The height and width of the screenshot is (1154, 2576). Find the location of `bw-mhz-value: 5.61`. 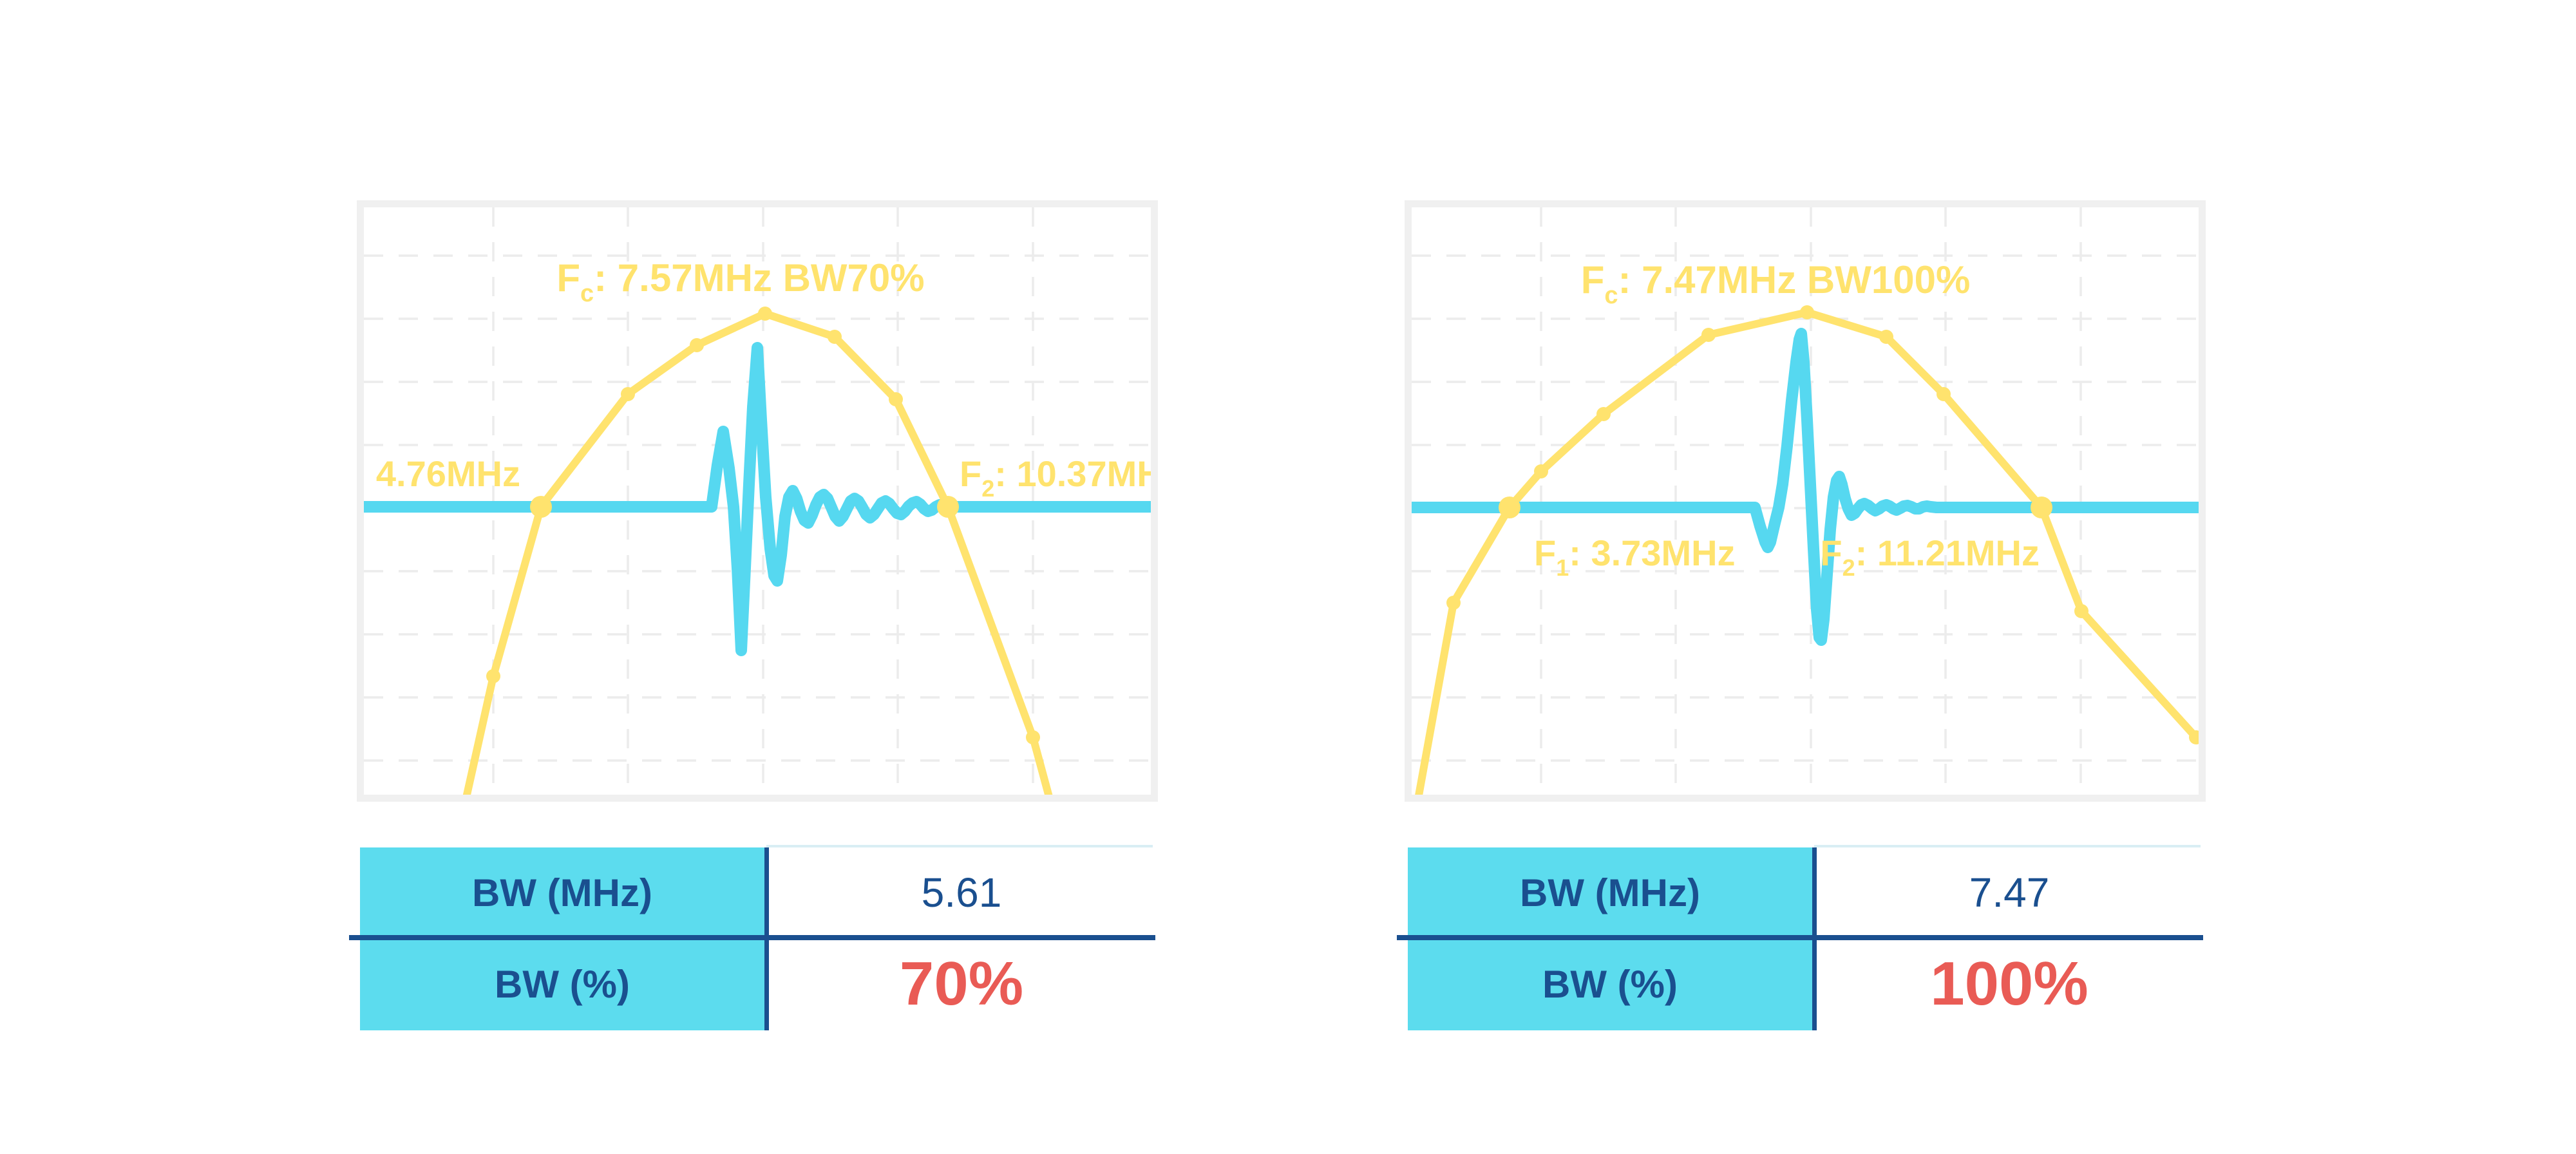

bw-mhz-value: 5.61 is located at coordinates (962, 892).